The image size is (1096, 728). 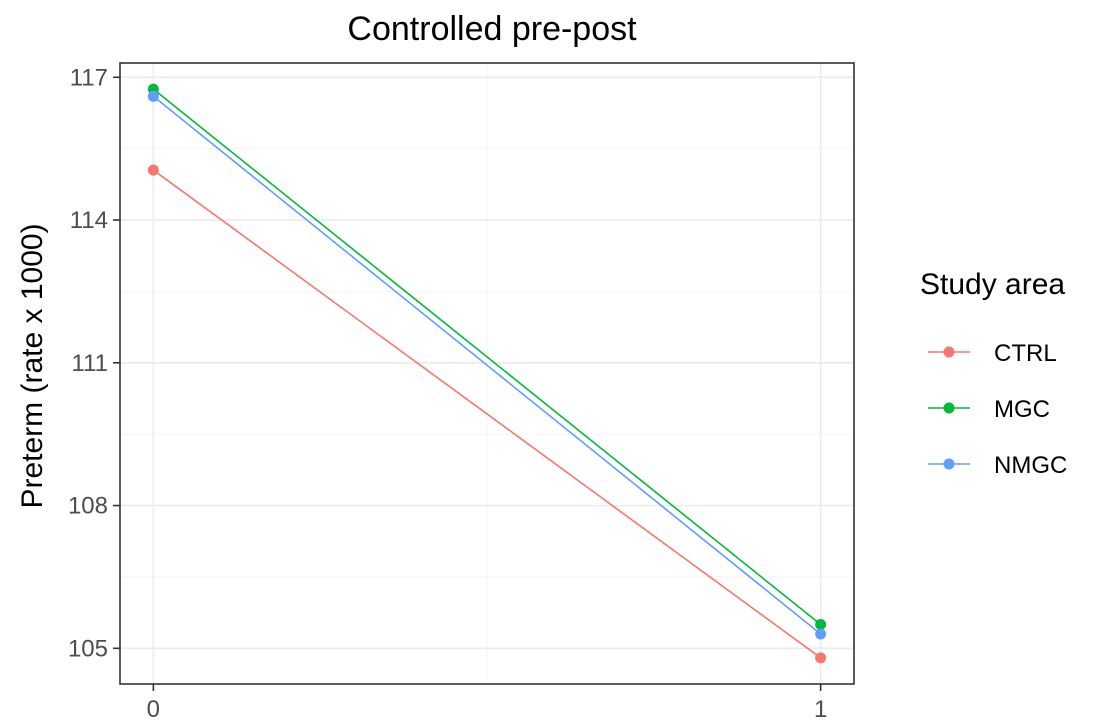 I want to click on legend-label-ctrl: CTRL, so click(x=1025, y=353).